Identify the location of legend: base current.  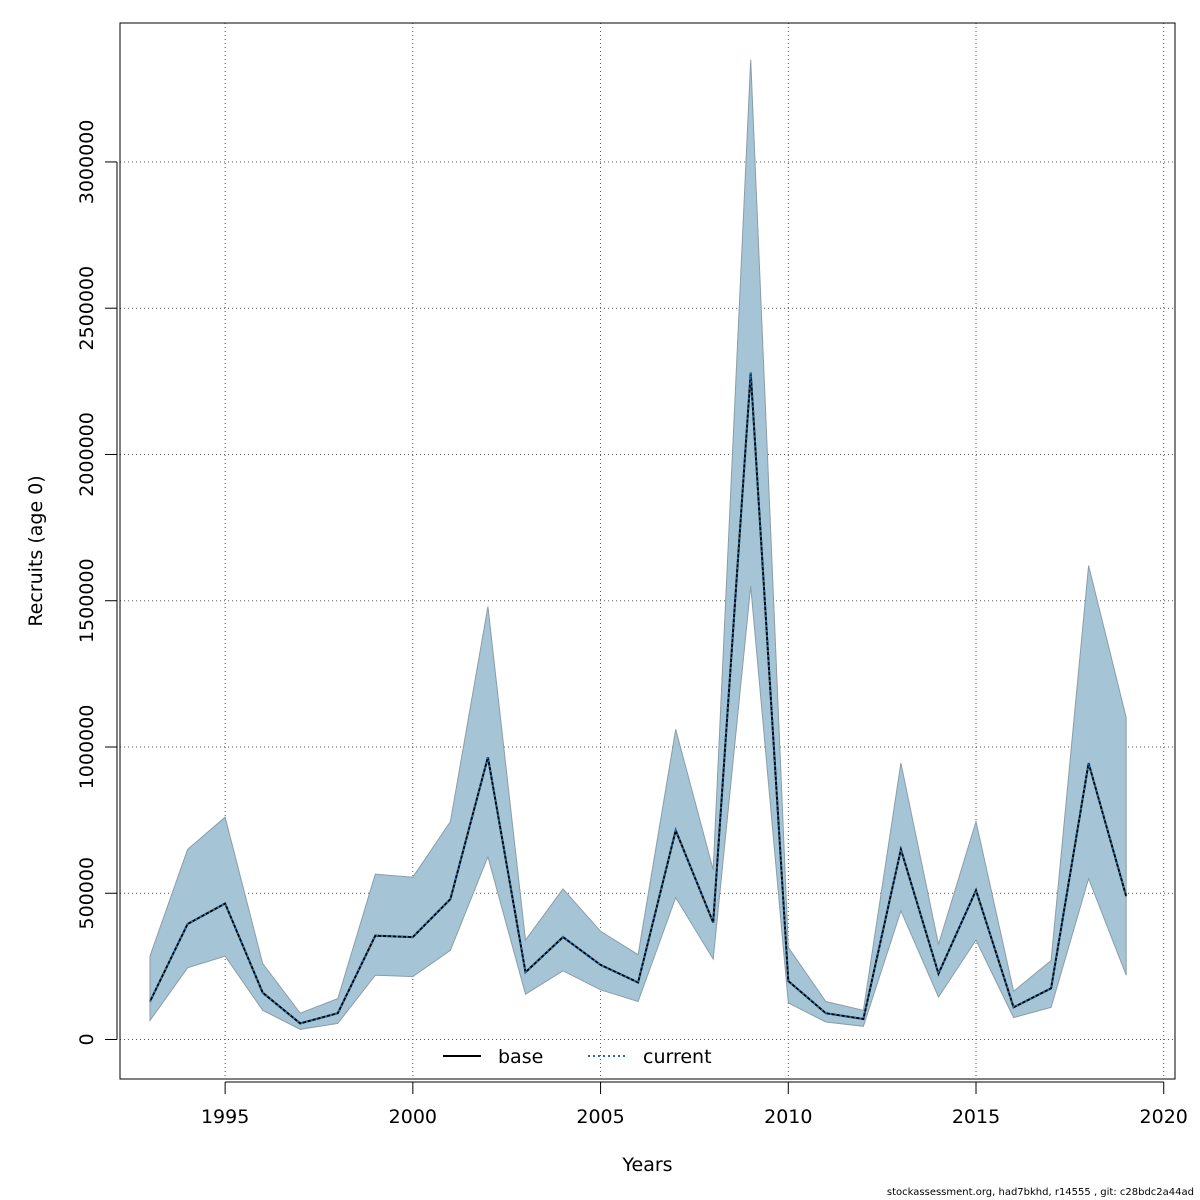
(577, 1057).